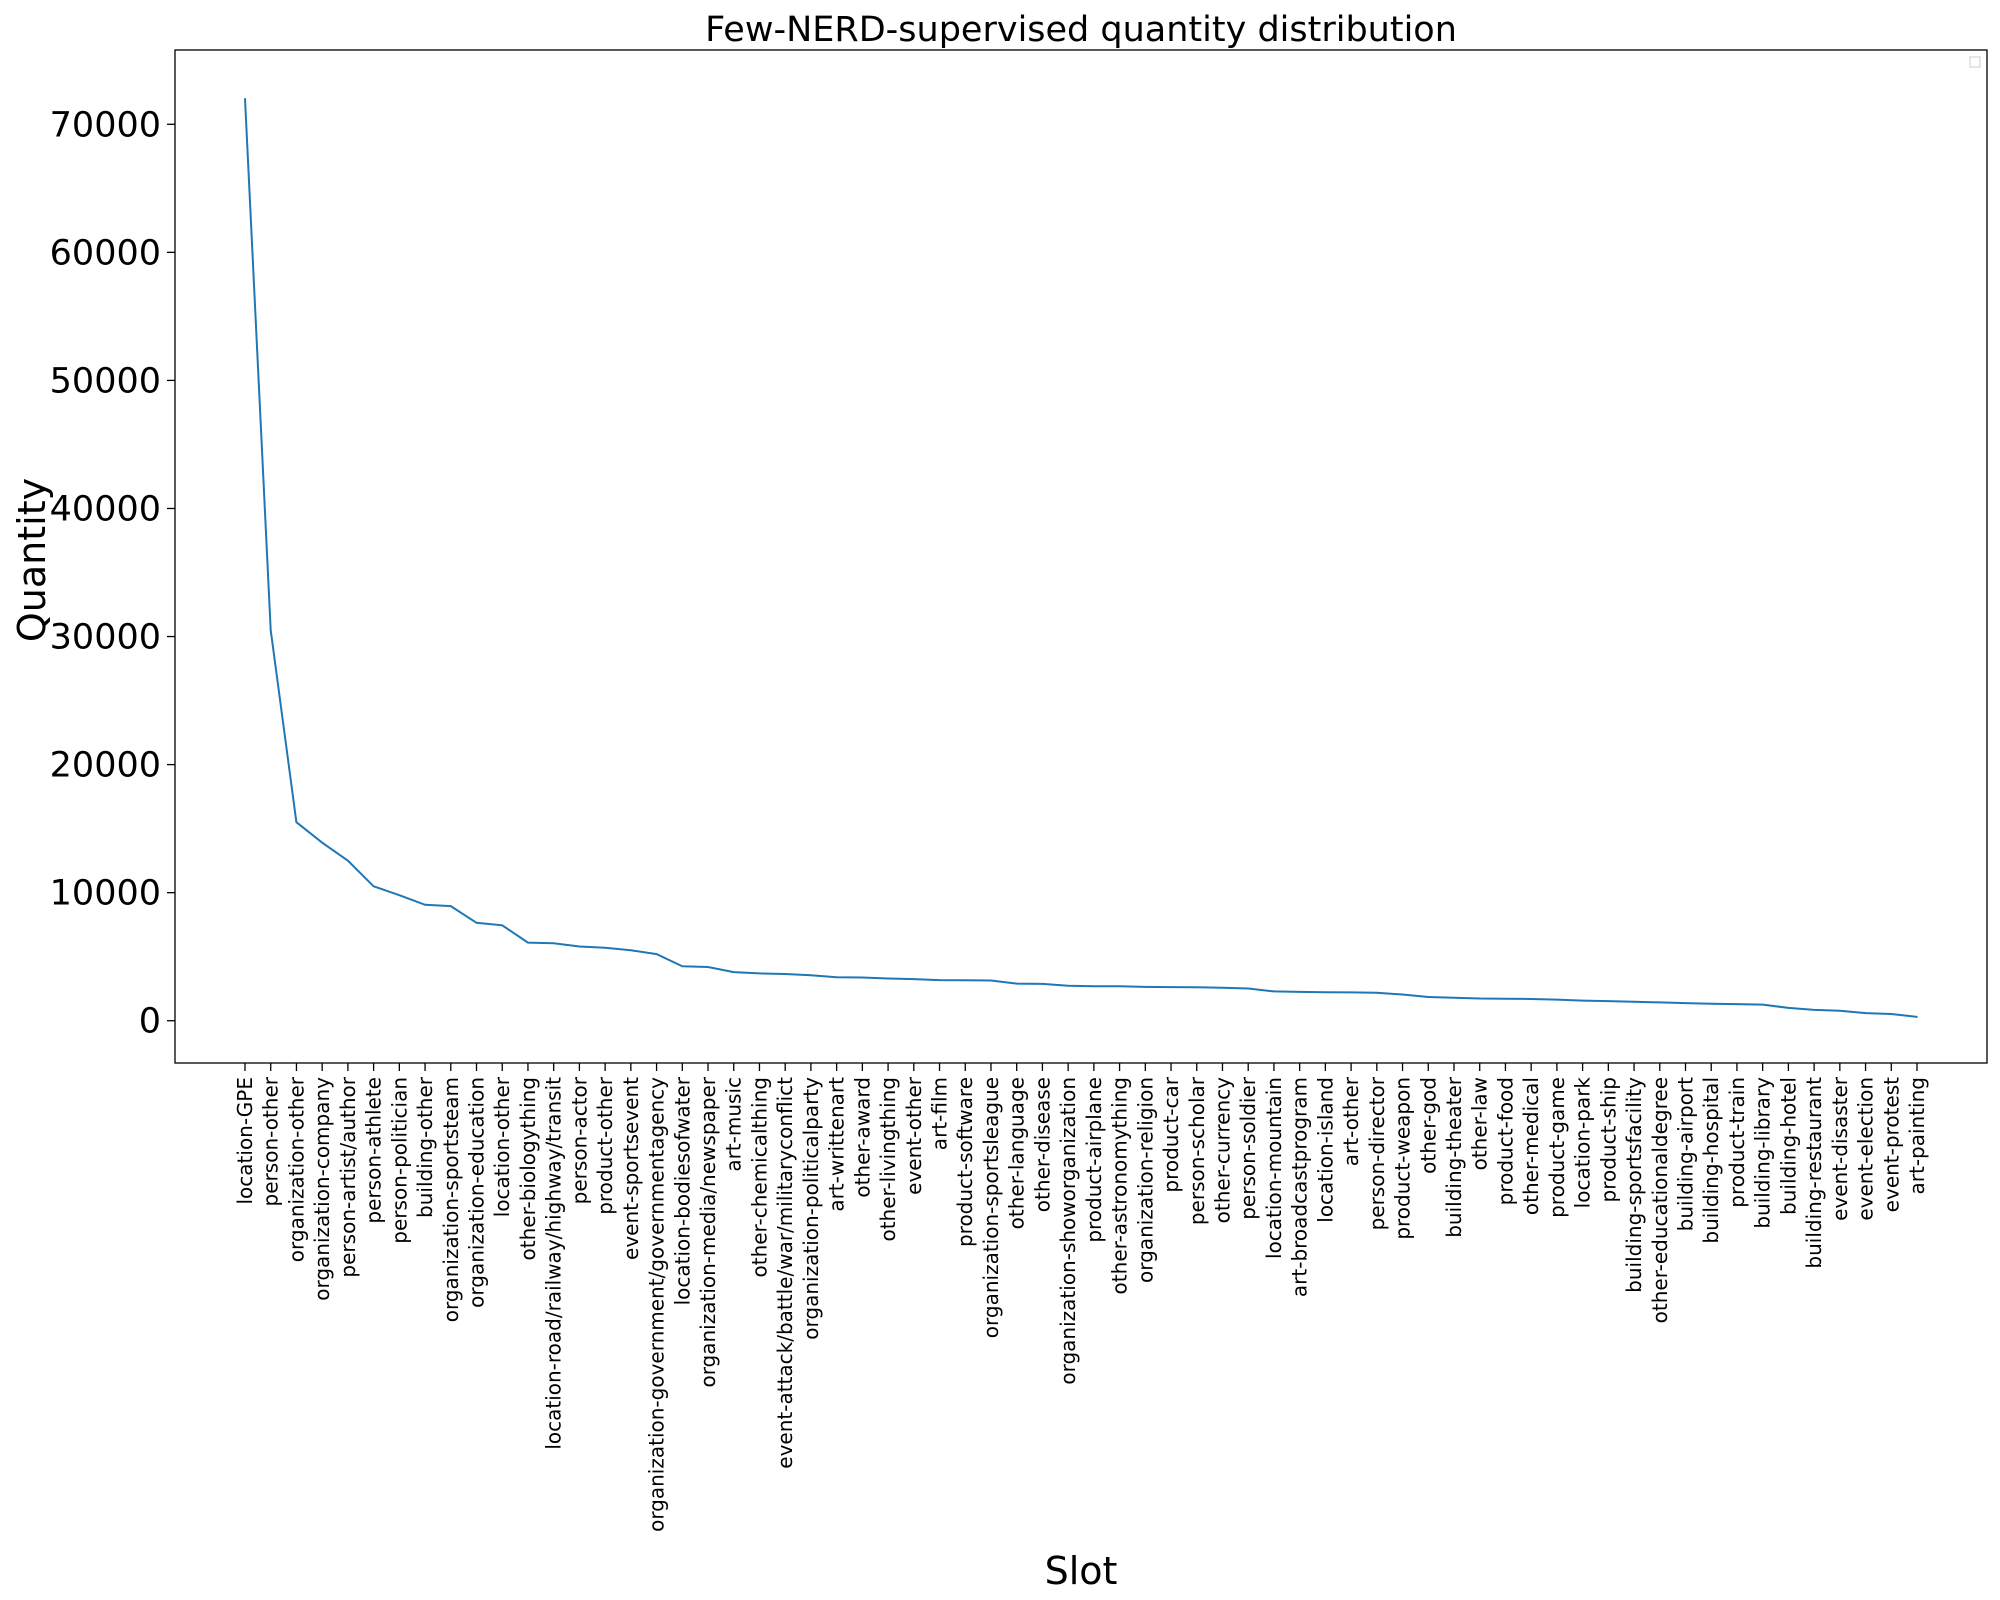  I want to click on x-tick-label: product-car, so click(1171, 1134).